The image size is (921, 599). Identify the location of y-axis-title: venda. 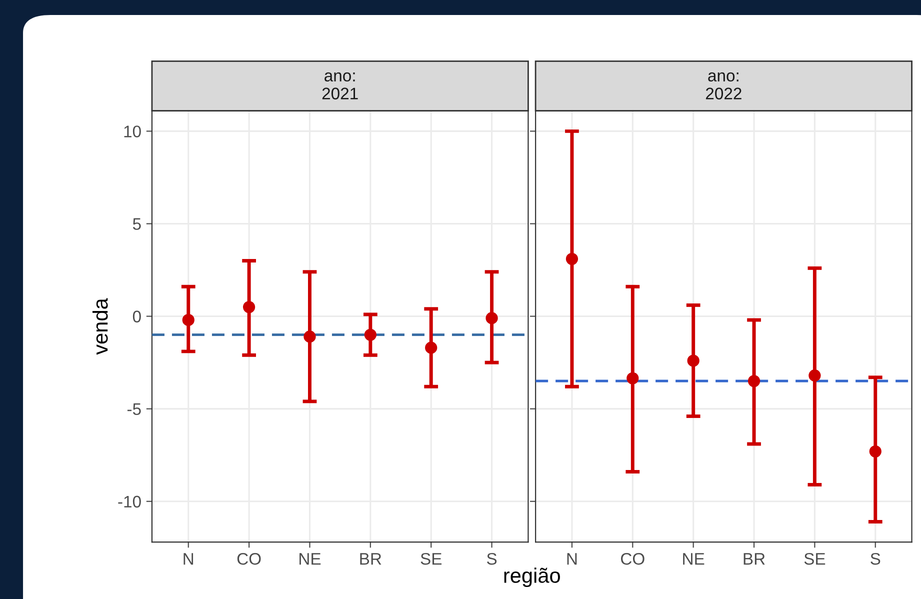
(100, 326).